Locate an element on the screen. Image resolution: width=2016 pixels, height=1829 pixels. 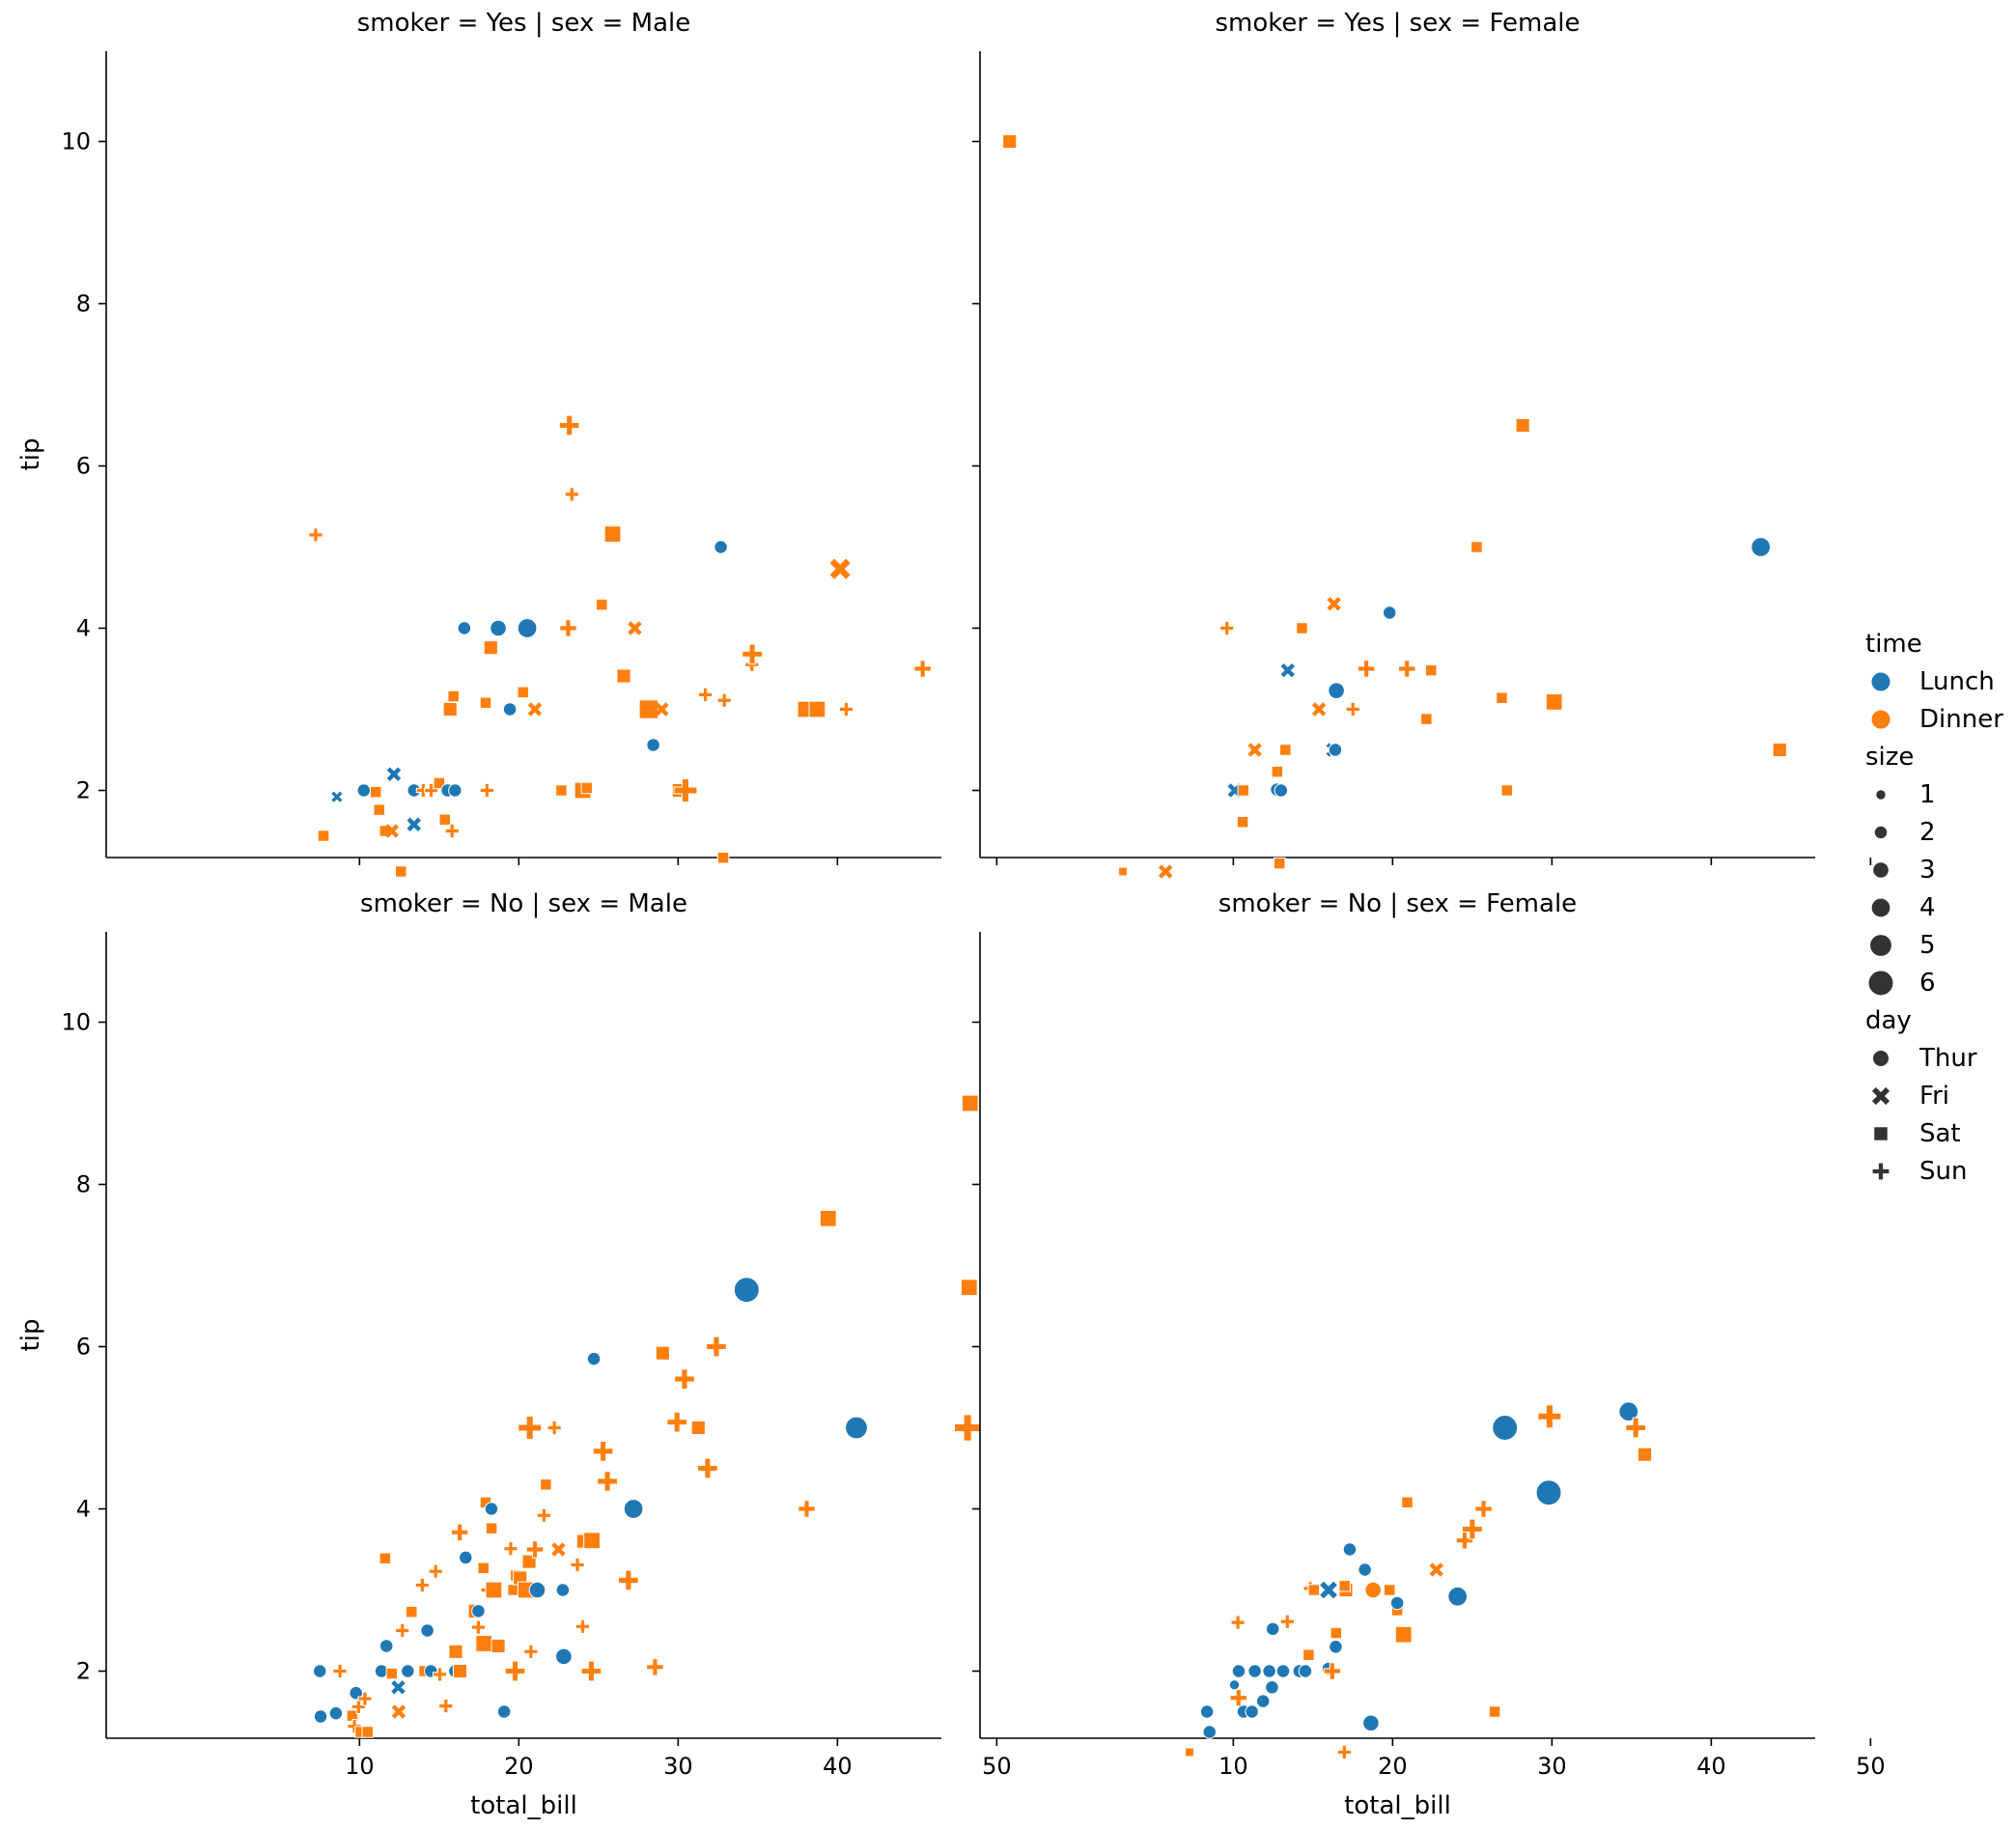
legend-swatch is located at coordinates (1881, 681).